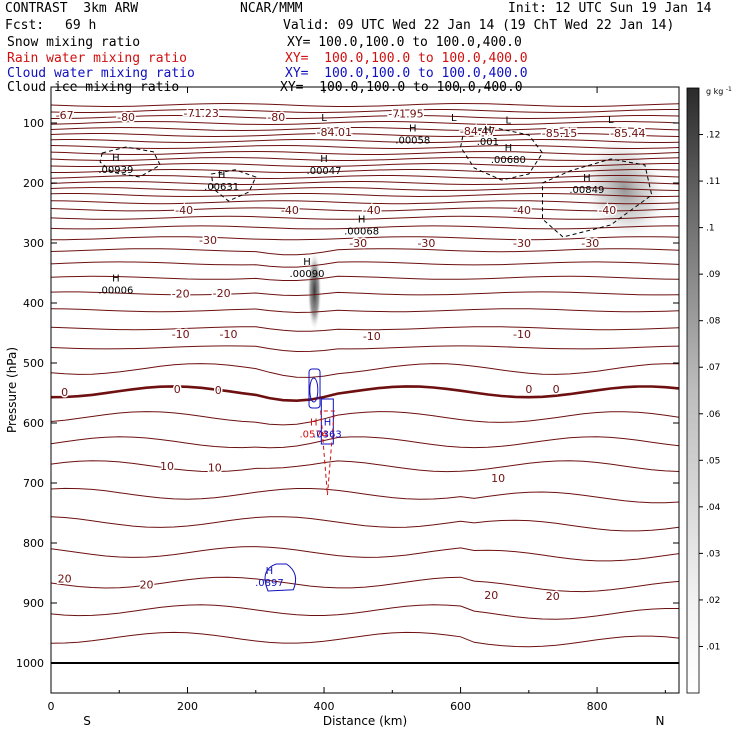  Describe the element at coordinates (610, 8) in the screenshot. I see `init-time: Init: 12 UTC Sun 19 Jan 14` at that location.